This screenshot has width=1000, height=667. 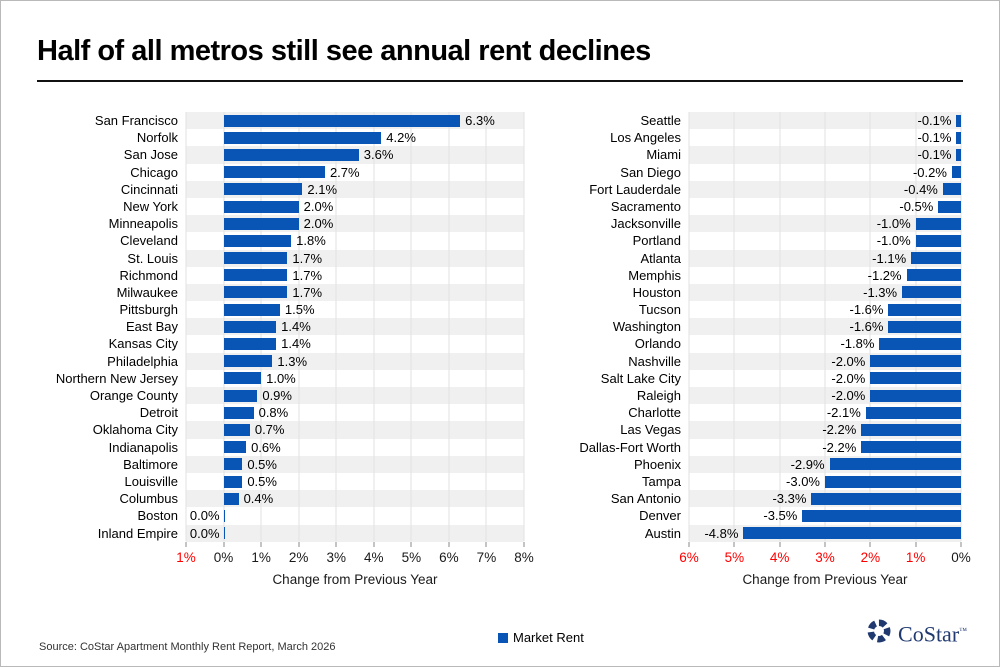 I want to click on data-label: -1.2%, so click(x=884, y=275).